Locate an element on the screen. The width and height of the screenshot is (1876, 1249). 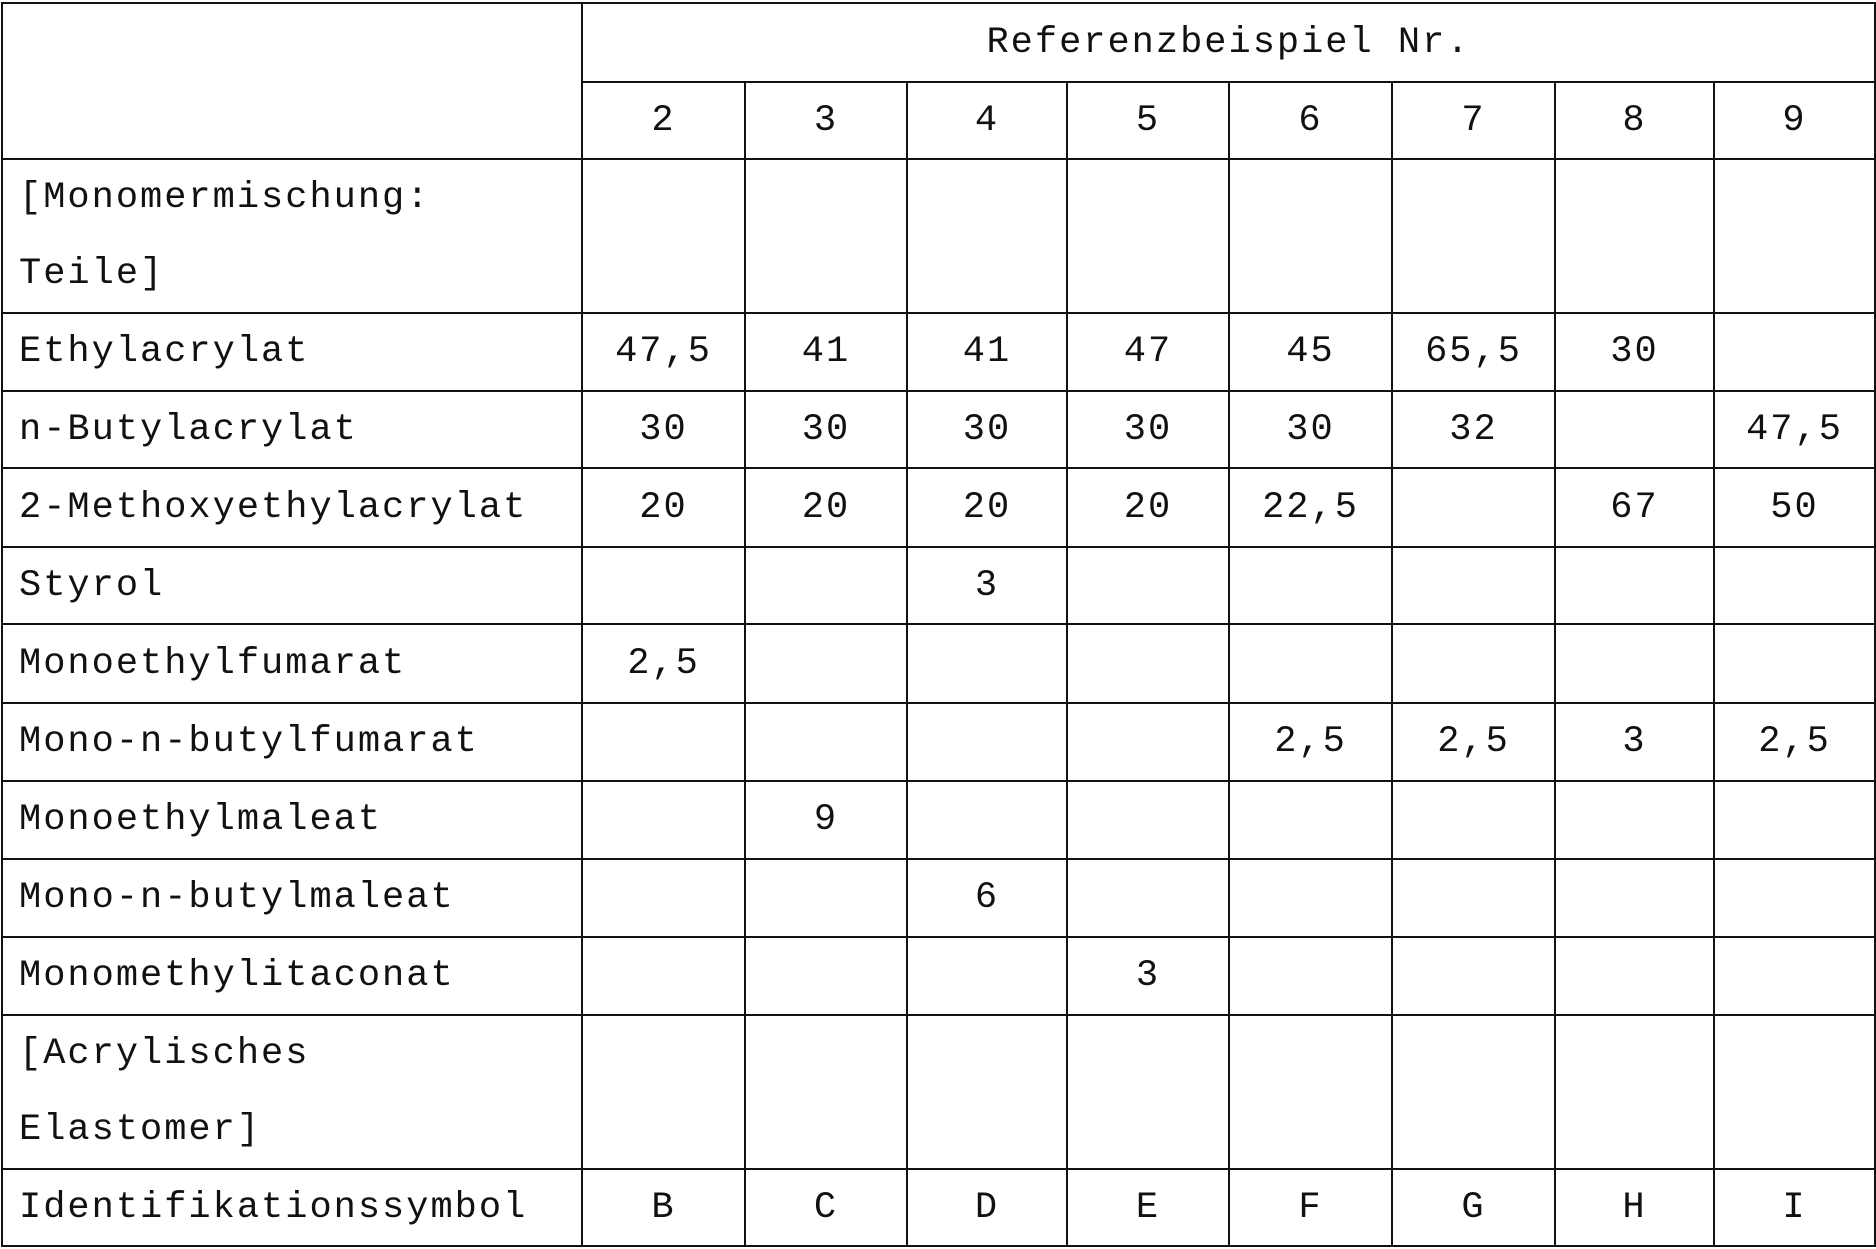
value-cell: B is located at coordinates (663, 1207).